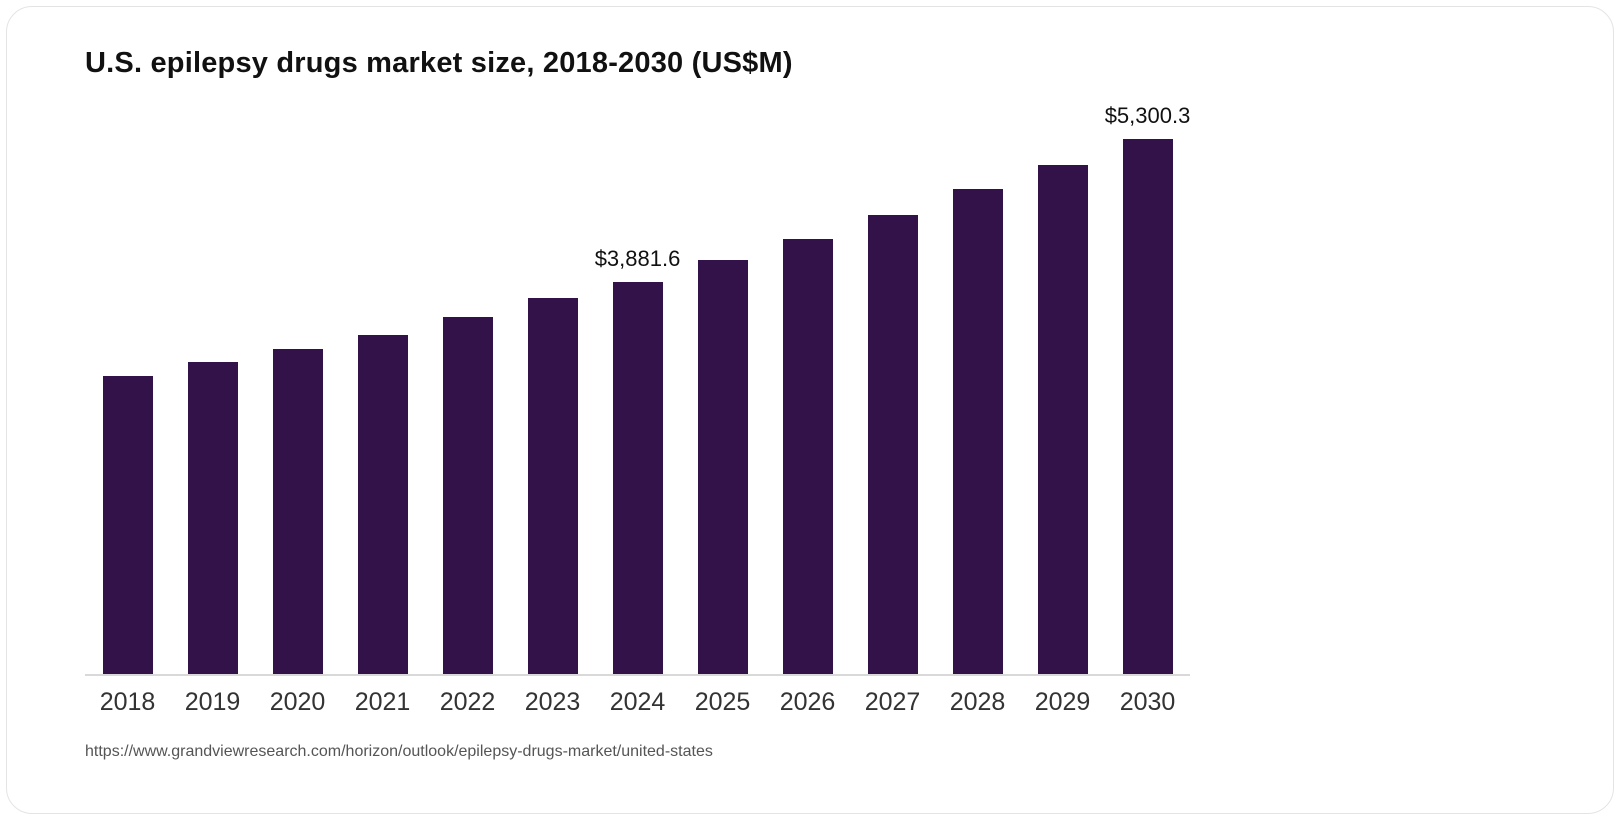 Image resolution: width=1620 pixels, height=820 pixels. I want to click on bar-value-label: $5,300.3, so click(1147, 115).